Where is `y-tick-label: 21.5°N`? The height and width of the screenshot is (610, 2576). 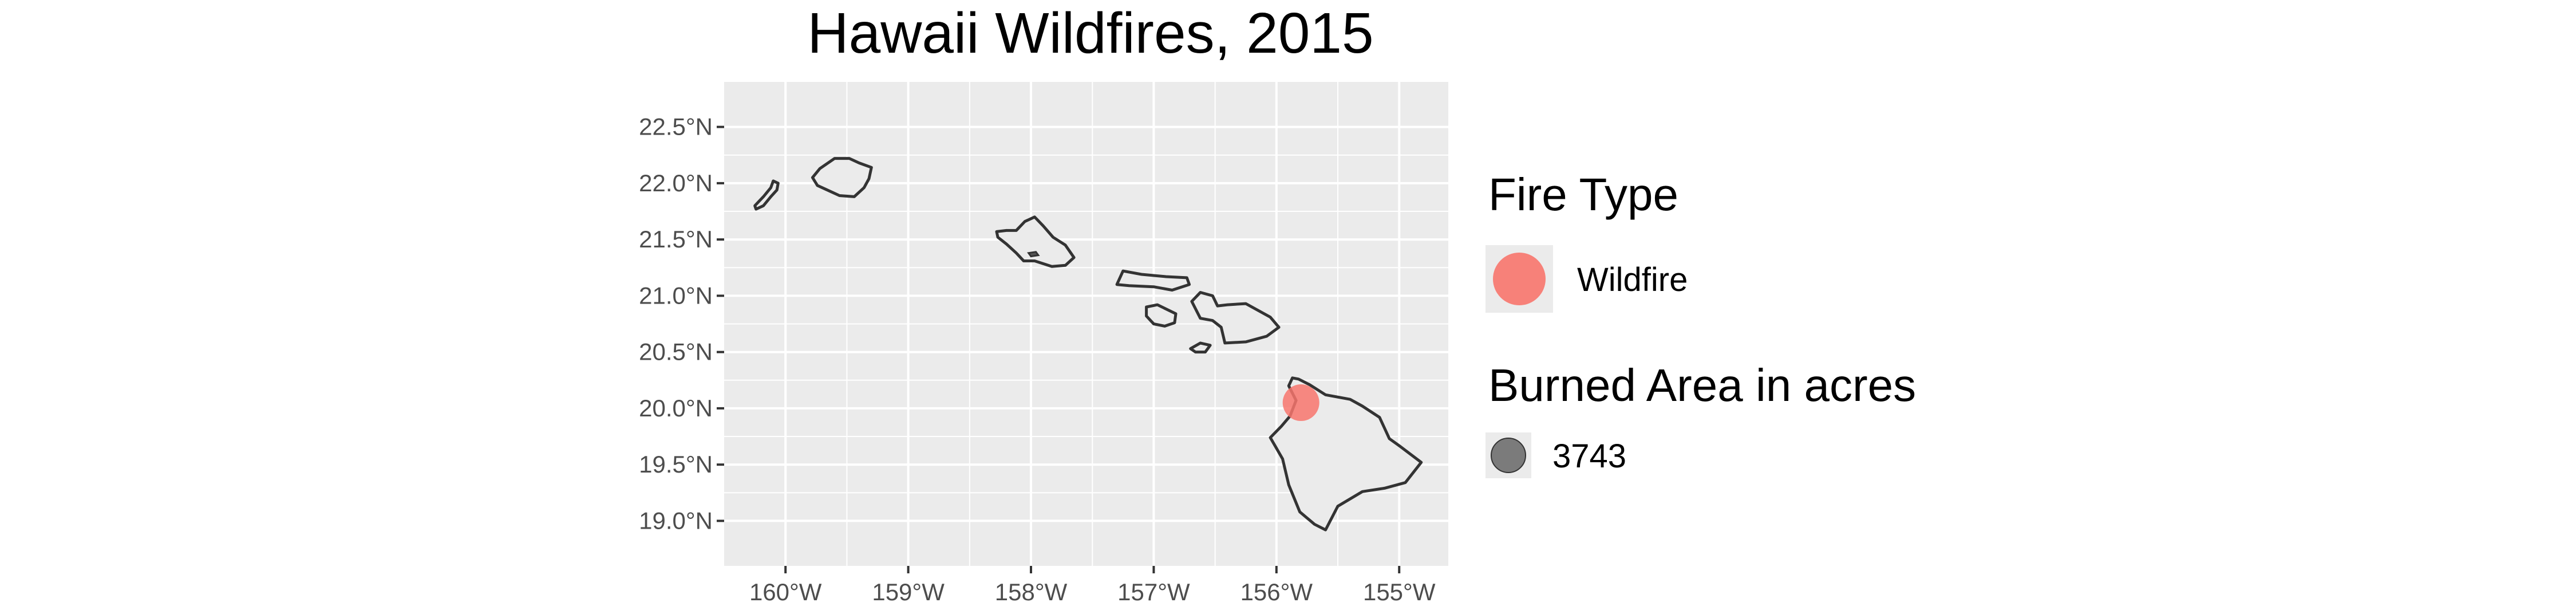 y-tick-label: 21.5°N is located at coordinates (676, 240).